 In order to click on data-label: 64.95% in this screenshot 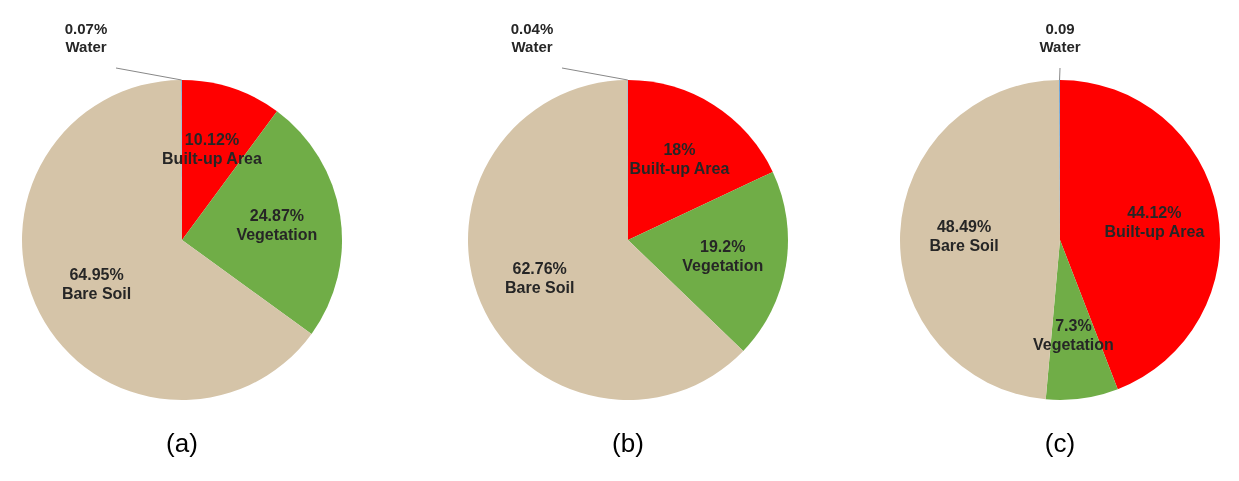, I will do `click(96, 274)`.